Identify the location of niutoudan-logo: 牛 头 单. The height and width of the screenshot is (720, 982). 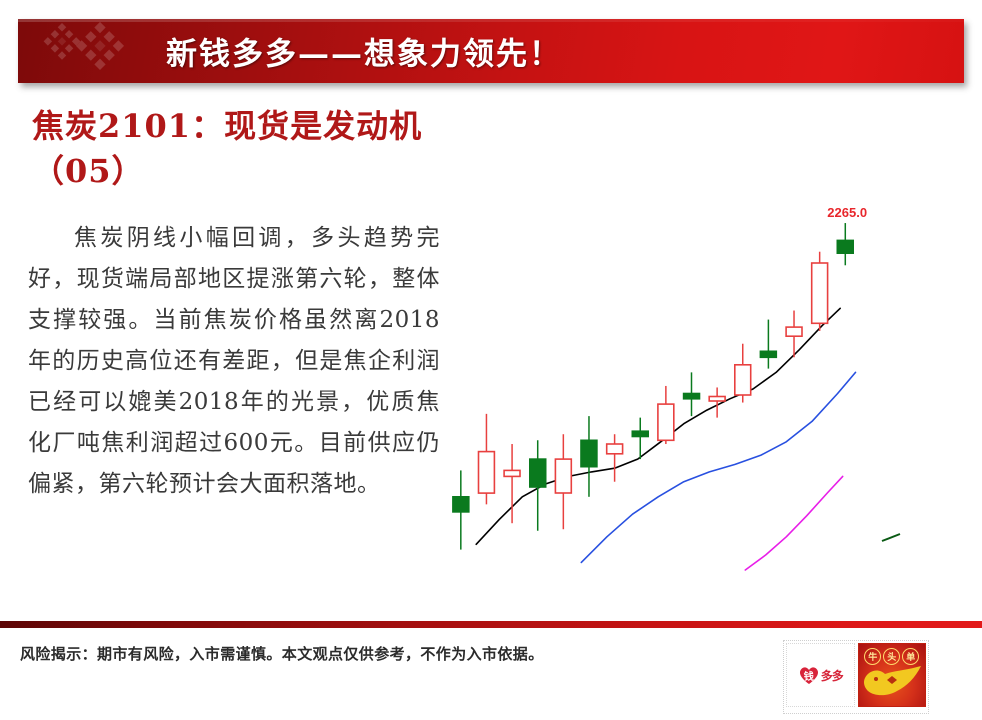
(891, 675).